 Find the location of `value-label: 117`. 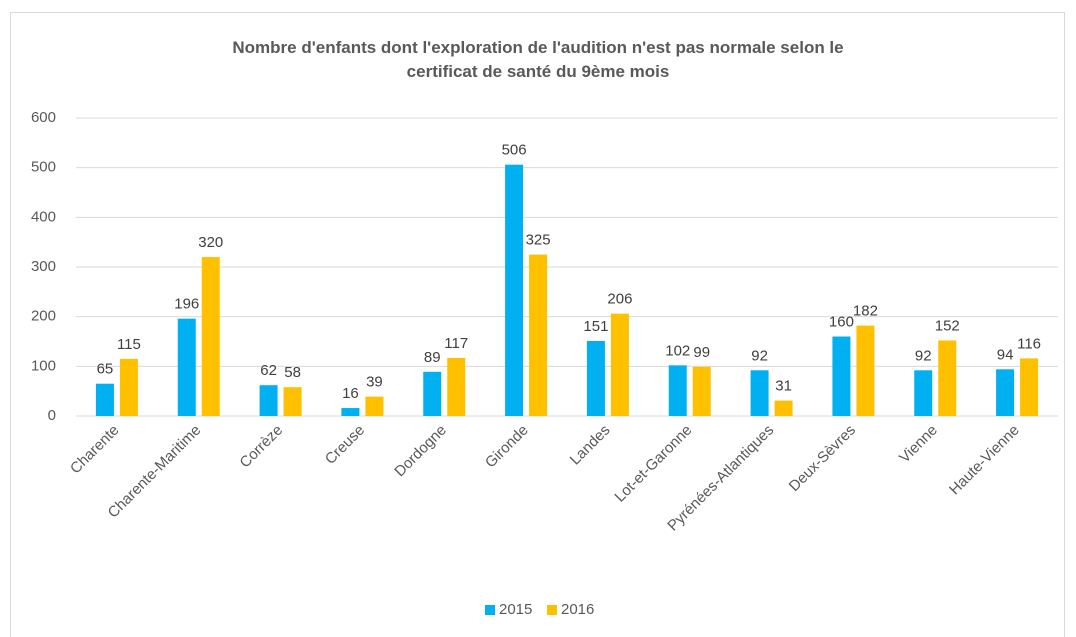

value-label: 117 is located at coordinates (456, 343).